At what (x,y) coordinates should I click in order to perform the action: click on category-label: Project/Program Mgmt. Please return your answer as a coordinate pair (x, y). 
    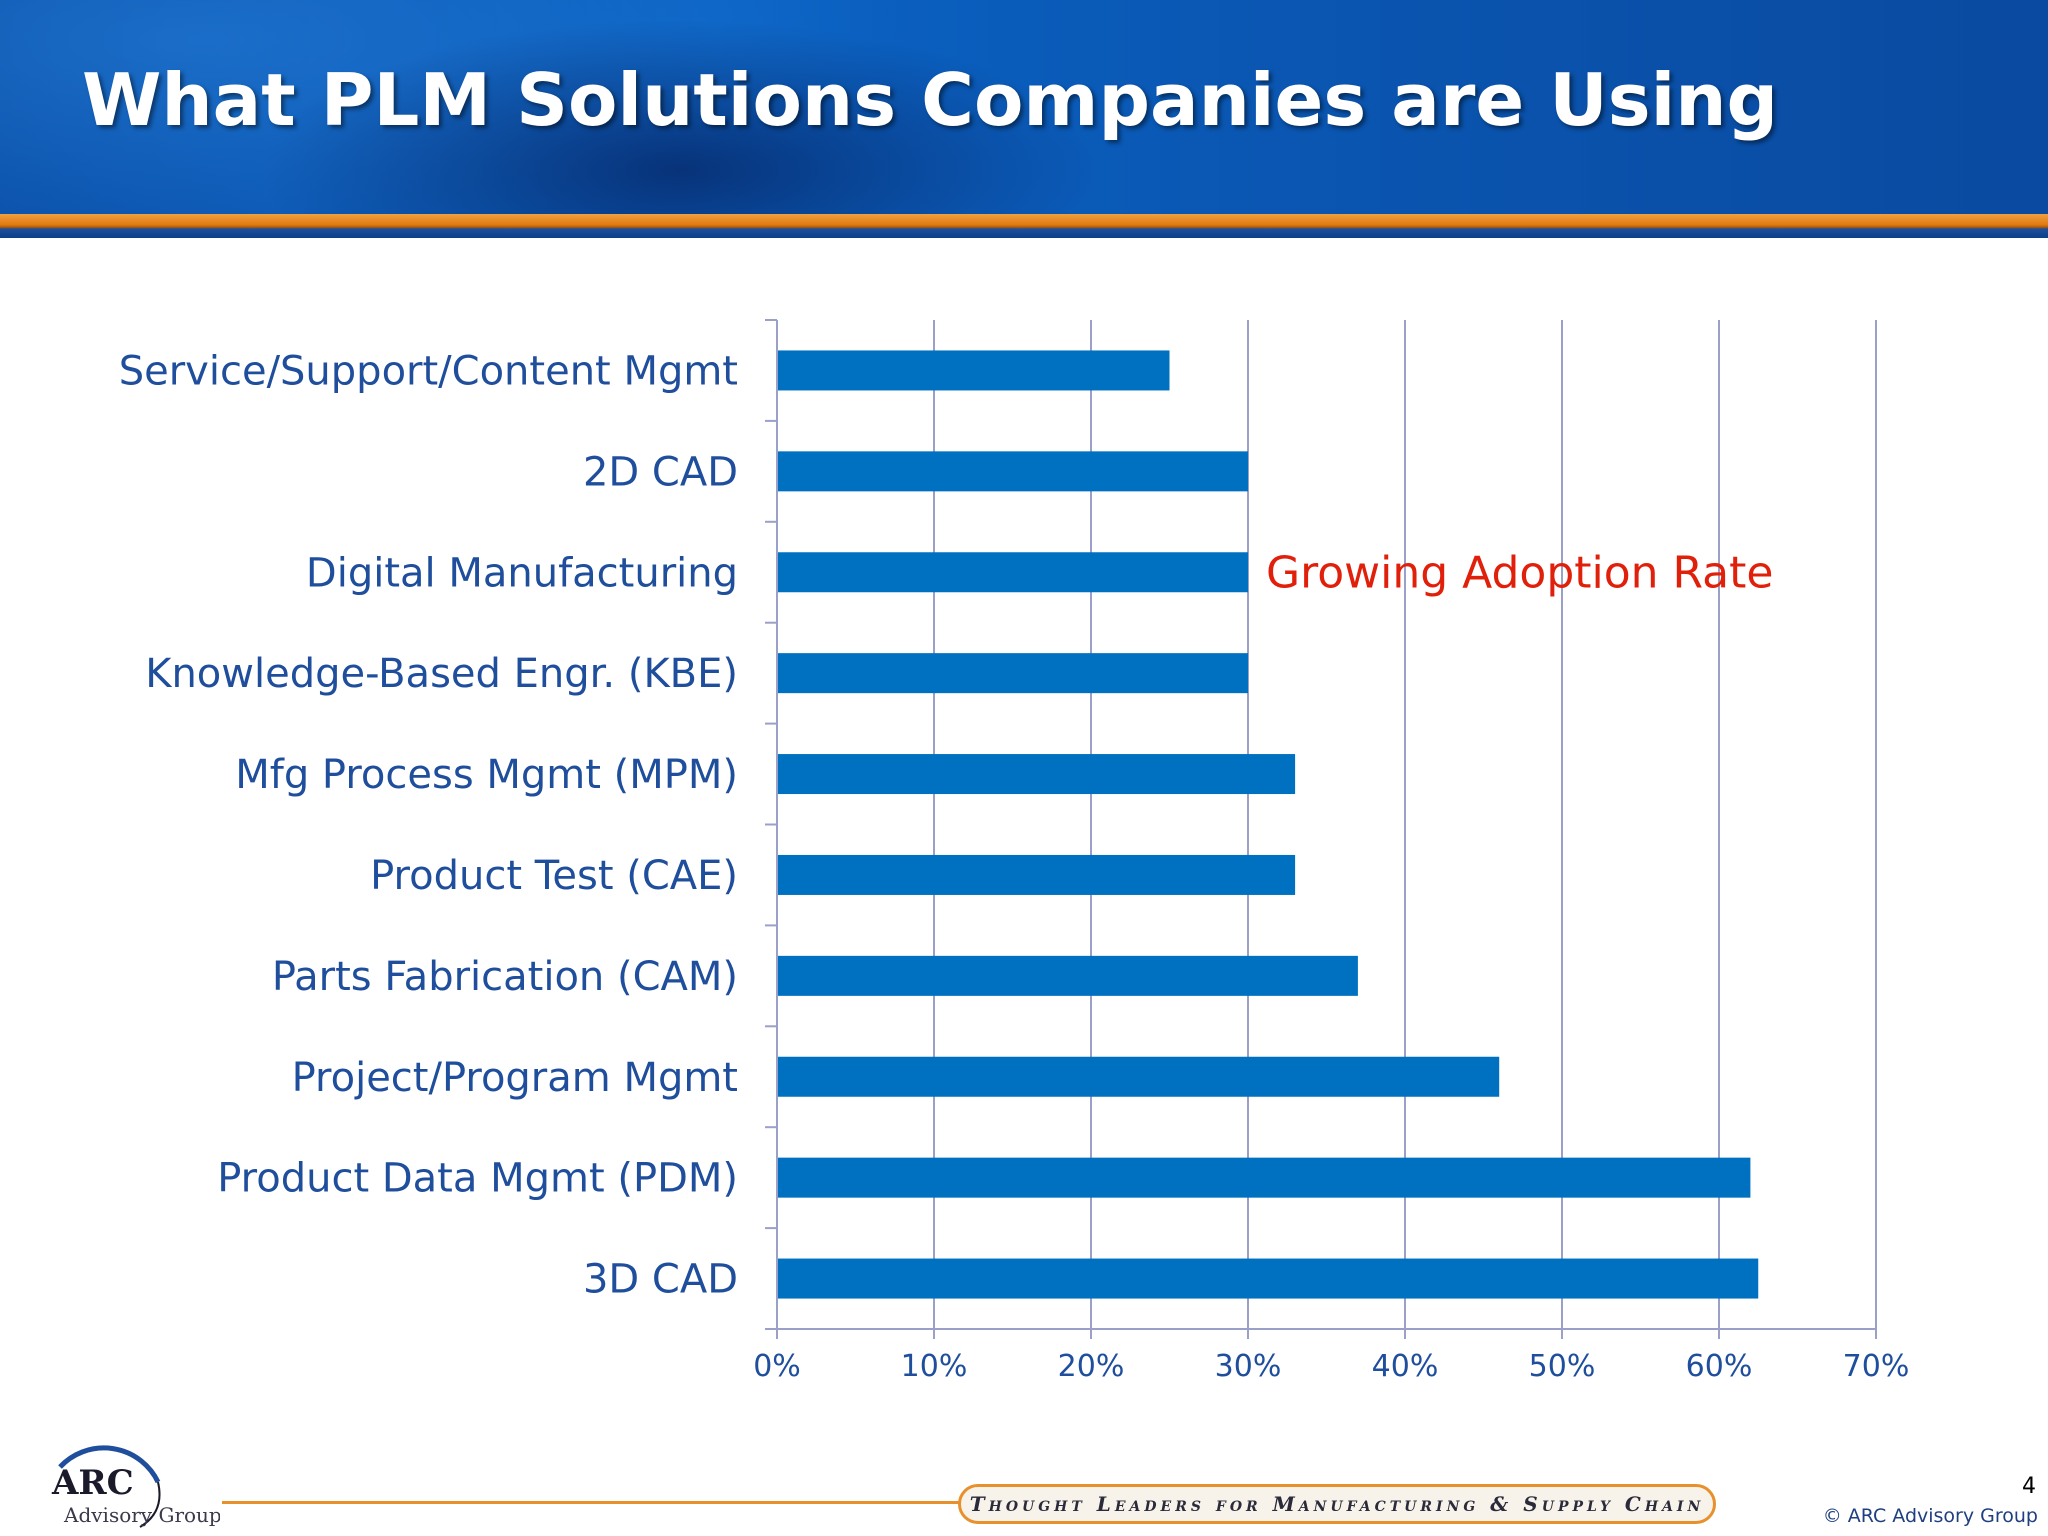
    Looking at the image, I should click on (515, 1078).